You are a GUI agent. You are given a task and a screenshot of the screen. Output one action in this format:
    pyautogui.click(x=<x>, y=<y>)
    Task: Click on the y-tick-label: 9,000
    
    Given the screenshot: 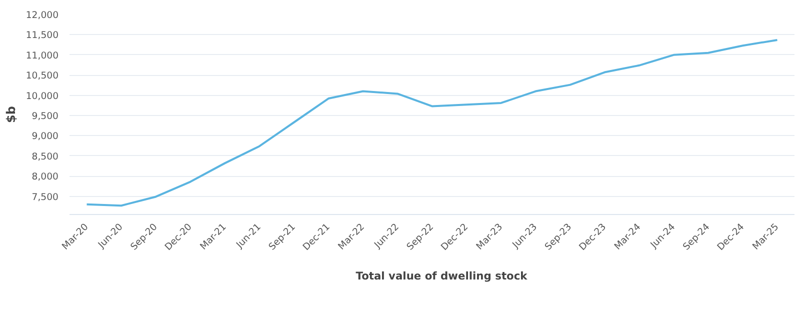 What is the action you would take?
    pyautogui.click(x=45, y=136)
    